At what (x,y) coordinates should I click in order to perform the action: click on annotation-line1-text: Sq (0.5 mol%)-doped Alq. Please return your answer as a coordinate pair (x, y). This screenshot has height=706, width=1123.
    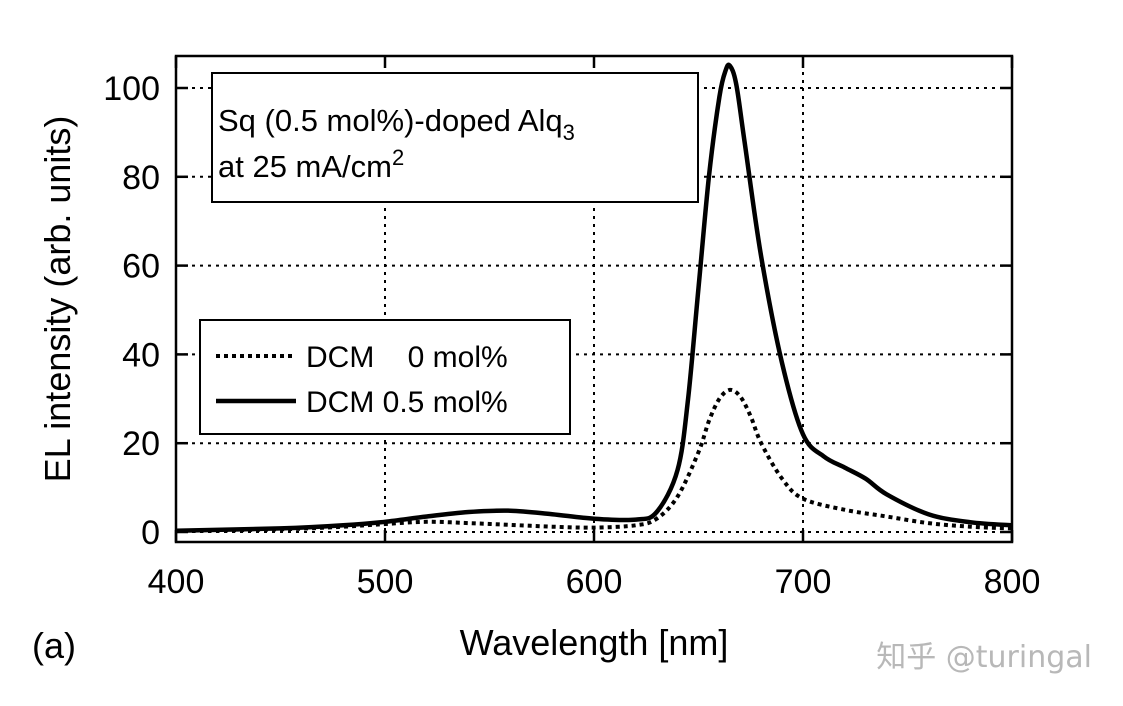
    Looking at the image, I should click on (390, 120).